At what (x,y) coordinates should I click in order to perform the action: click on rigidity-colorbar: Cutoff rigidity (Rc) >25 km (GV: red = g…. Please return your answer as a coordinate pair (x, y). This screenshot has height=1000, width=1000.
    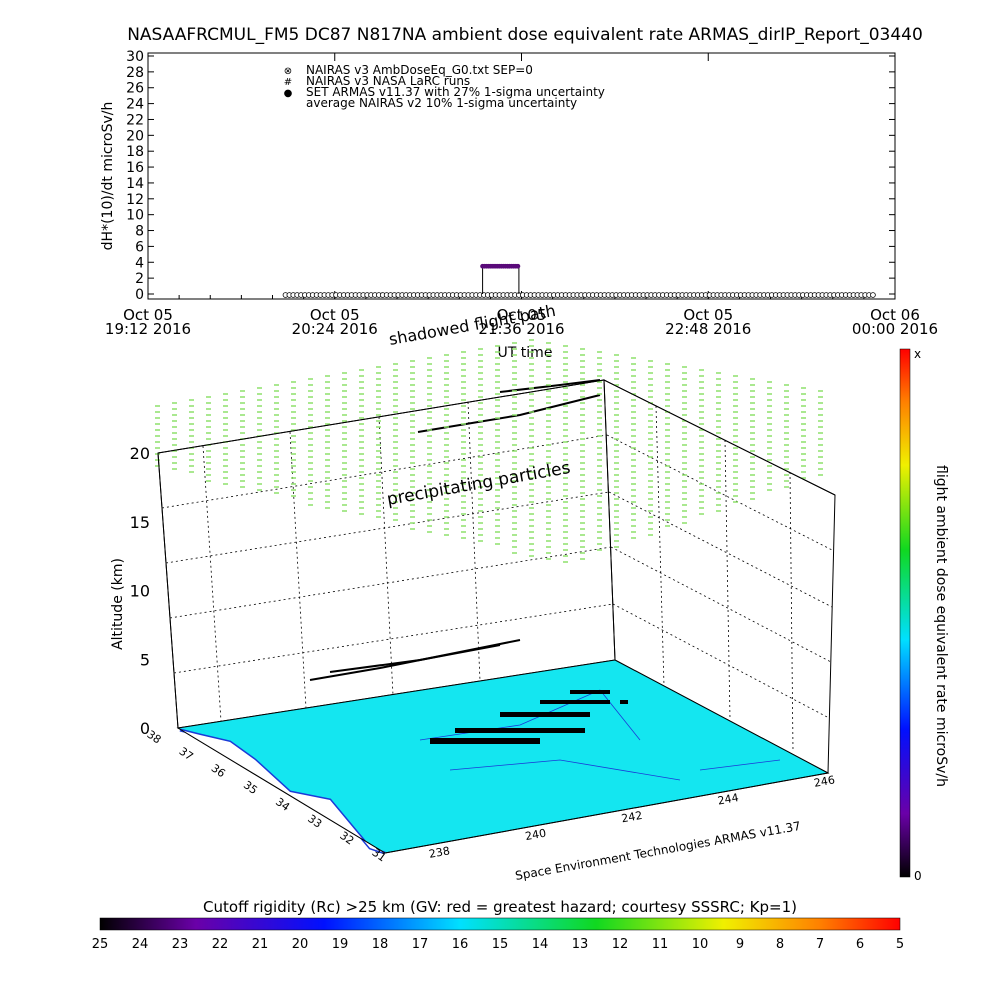
    Looking at the image, I should click on (498, 925).